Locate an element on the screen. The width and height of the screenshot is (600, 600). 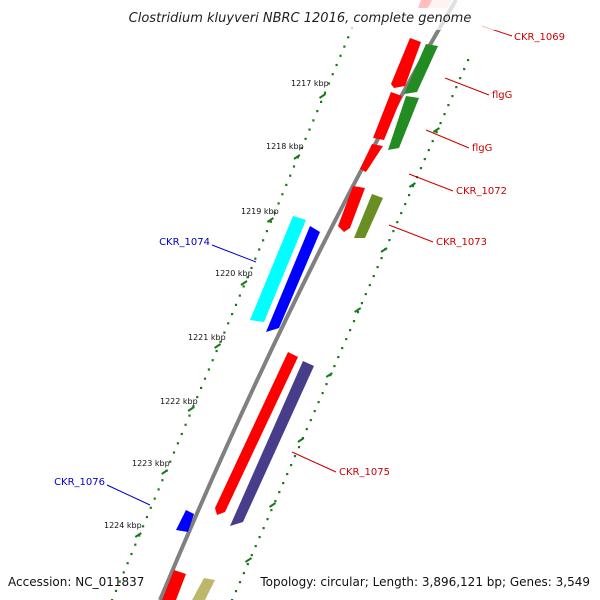
kbp-label: 1224 kbp is located at coordinates (123, 525).